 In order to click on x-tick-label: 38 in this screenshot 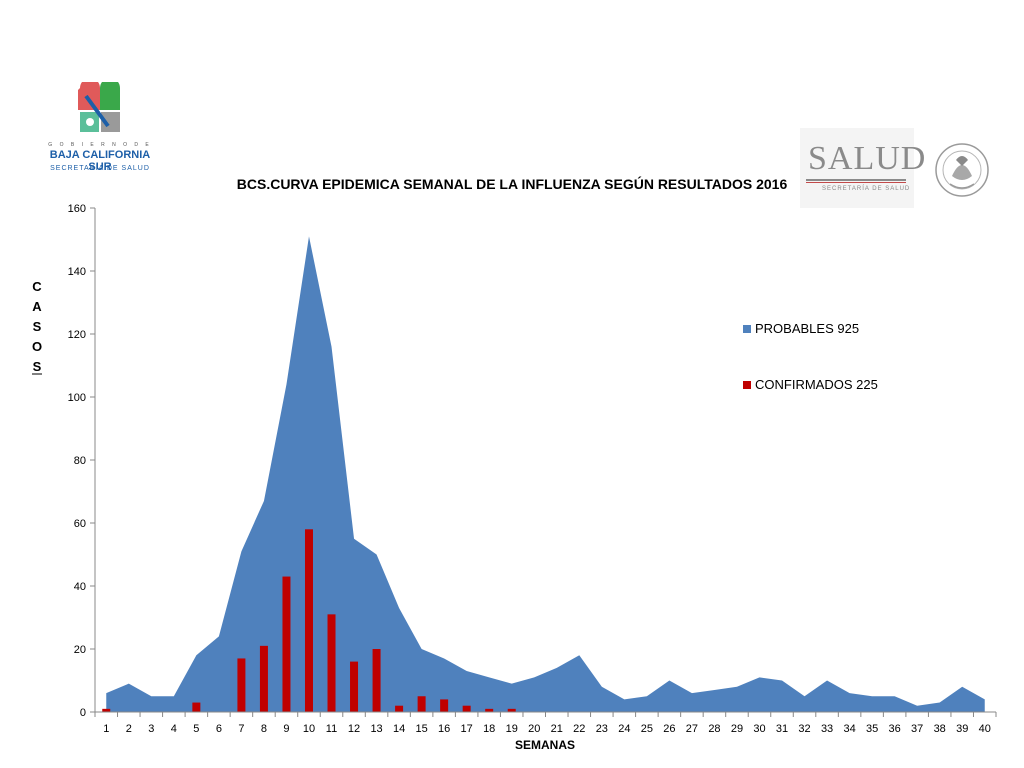, I will do `click(940, 729)`.